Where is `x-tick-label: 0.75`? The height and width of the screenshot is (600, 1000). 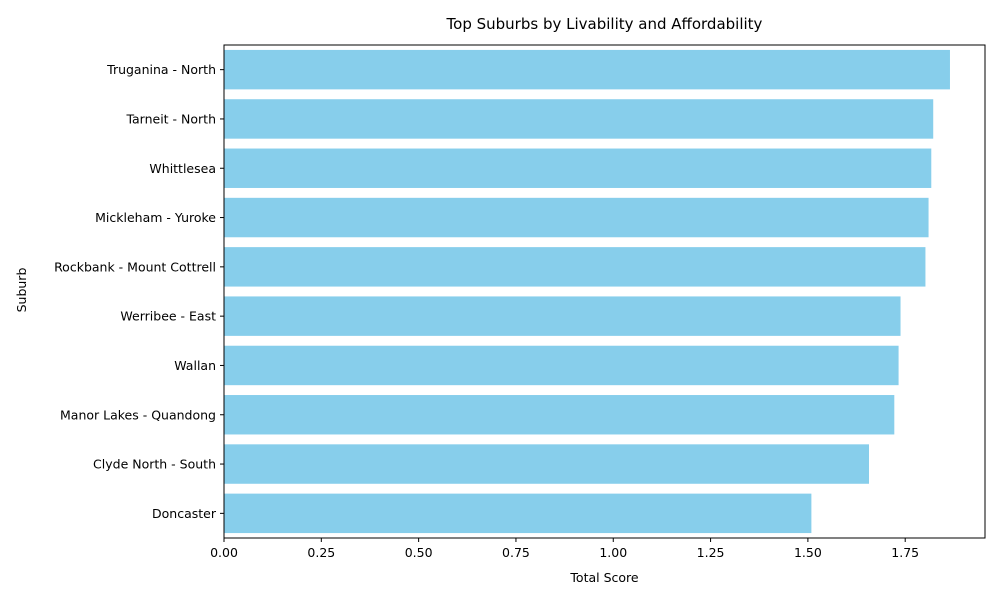
x-tick-label: 0.75 is located at coordinates (516, 552).